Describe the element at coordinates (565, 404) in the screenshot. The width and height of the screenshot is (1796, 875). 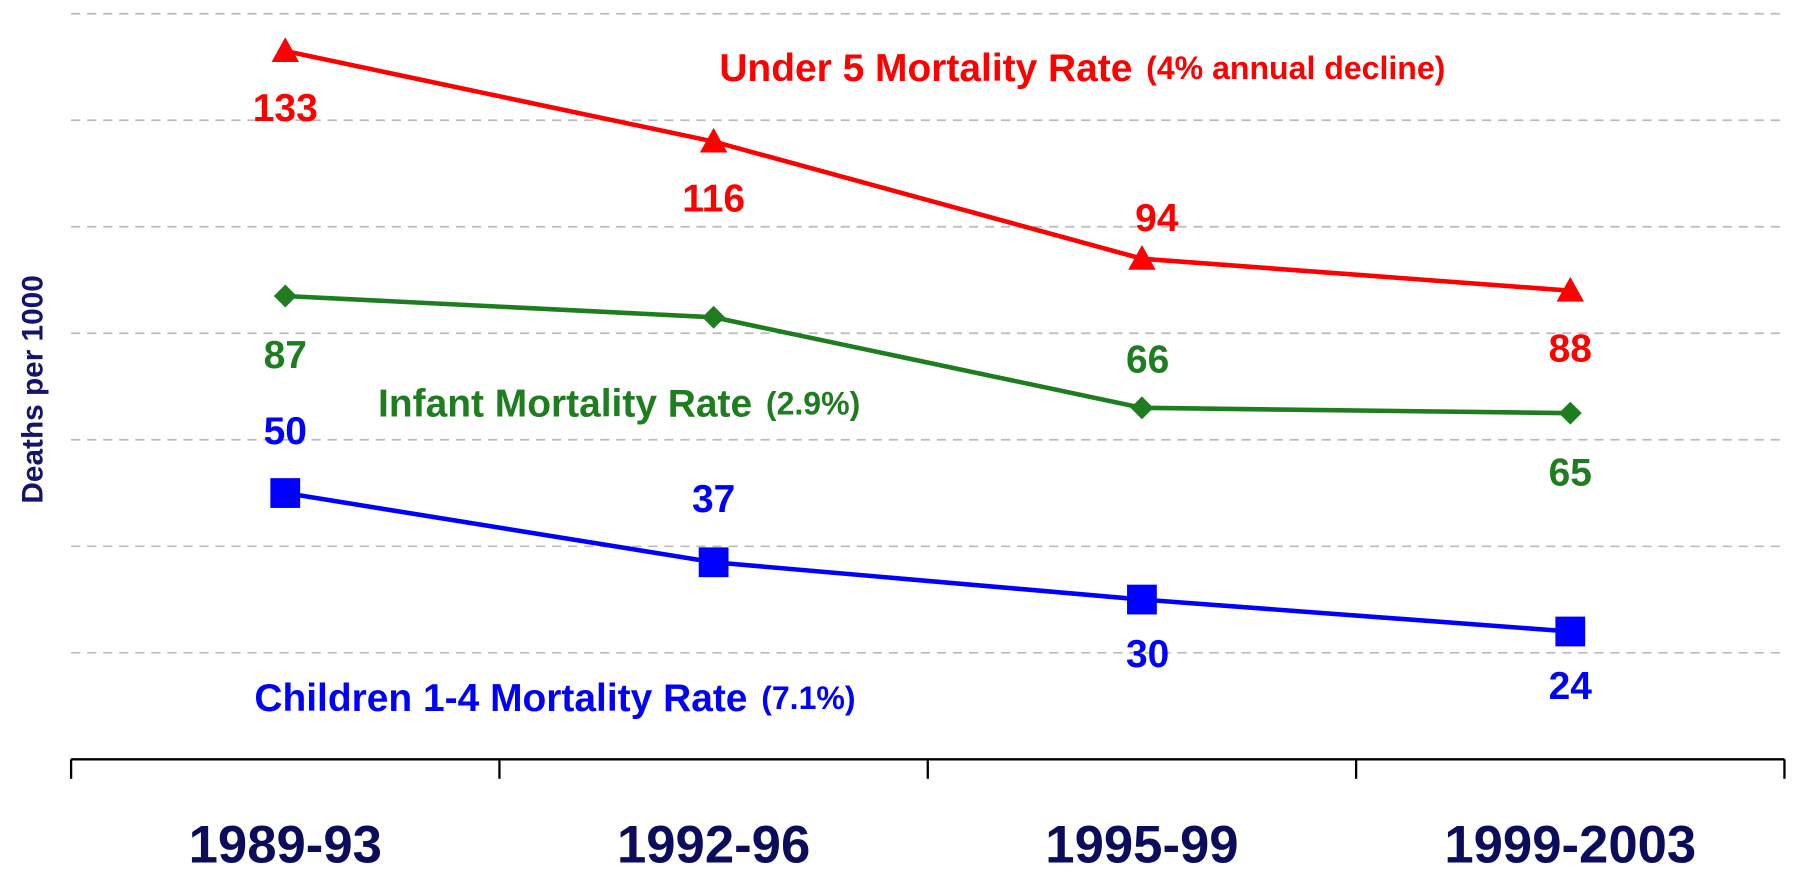
I see `series-name: Infant Mortality Rate` at that location.